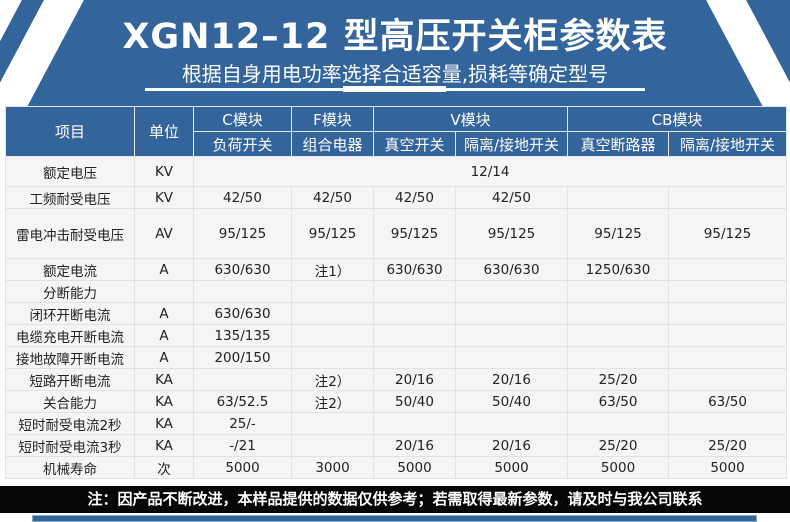 This screenshot has width=790, height=522. What do you see at coordinates (728, 401) in the screenshot?
I see `row-value: 63/50` at bounding box center [728, 401].